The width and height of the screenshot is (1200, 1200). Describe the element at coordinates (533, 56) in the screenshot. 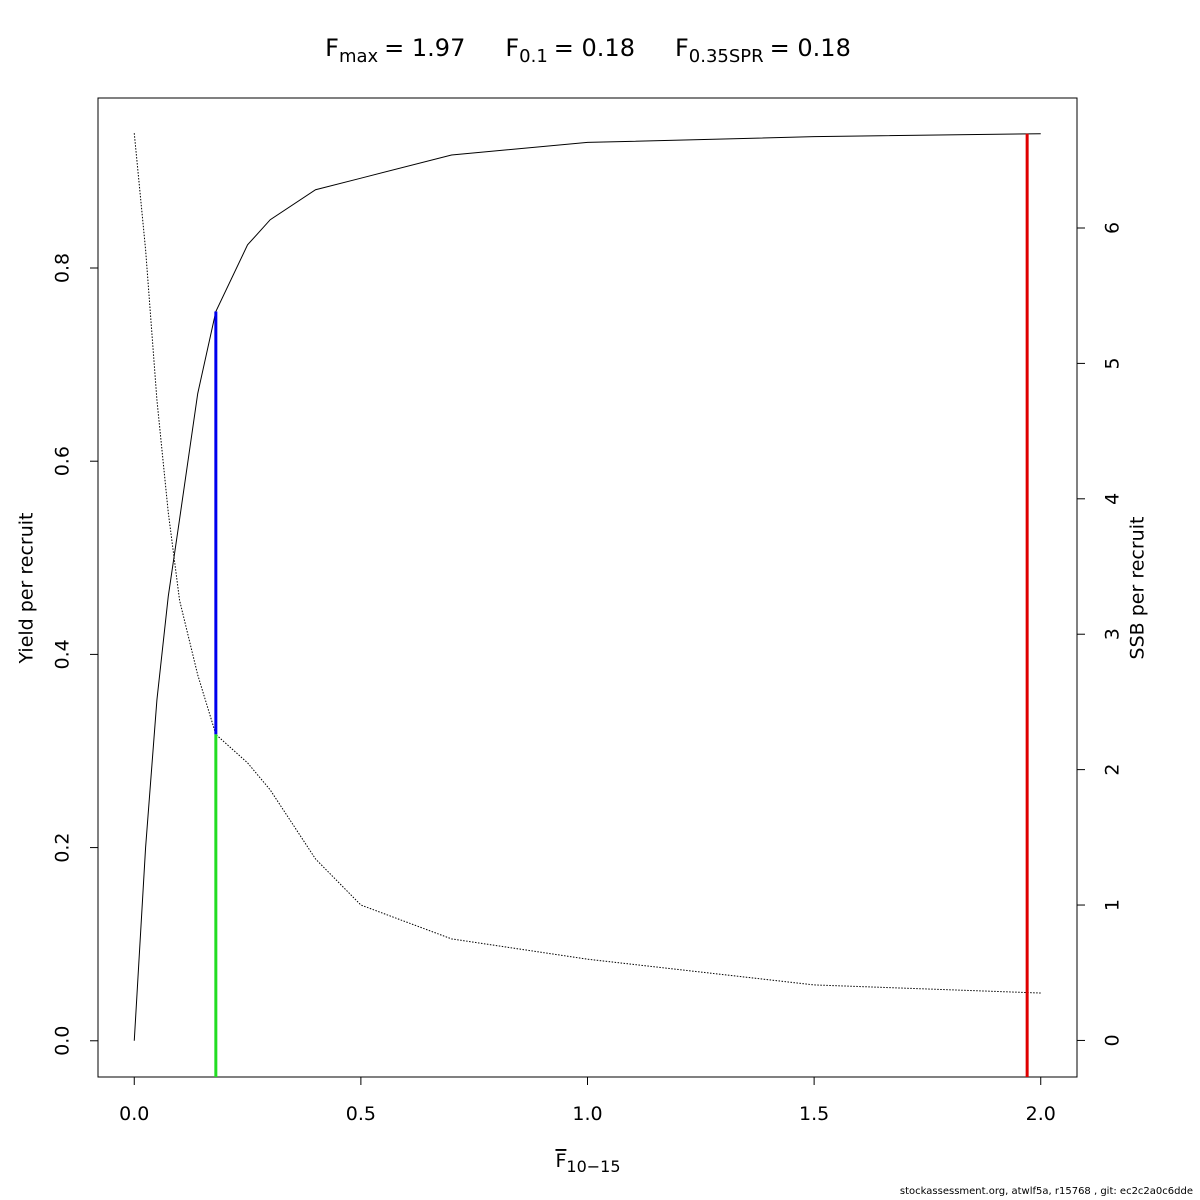

I see `title-subscript: 0.1` at that location.